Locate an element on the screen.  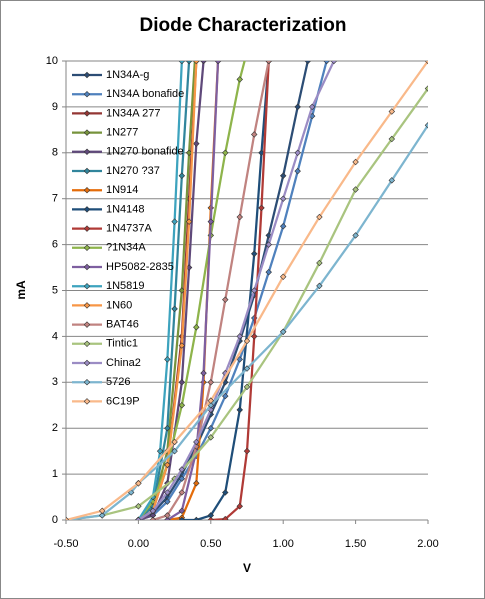
legend-label: 1N34A 277 is located at coordinates (133, 113).